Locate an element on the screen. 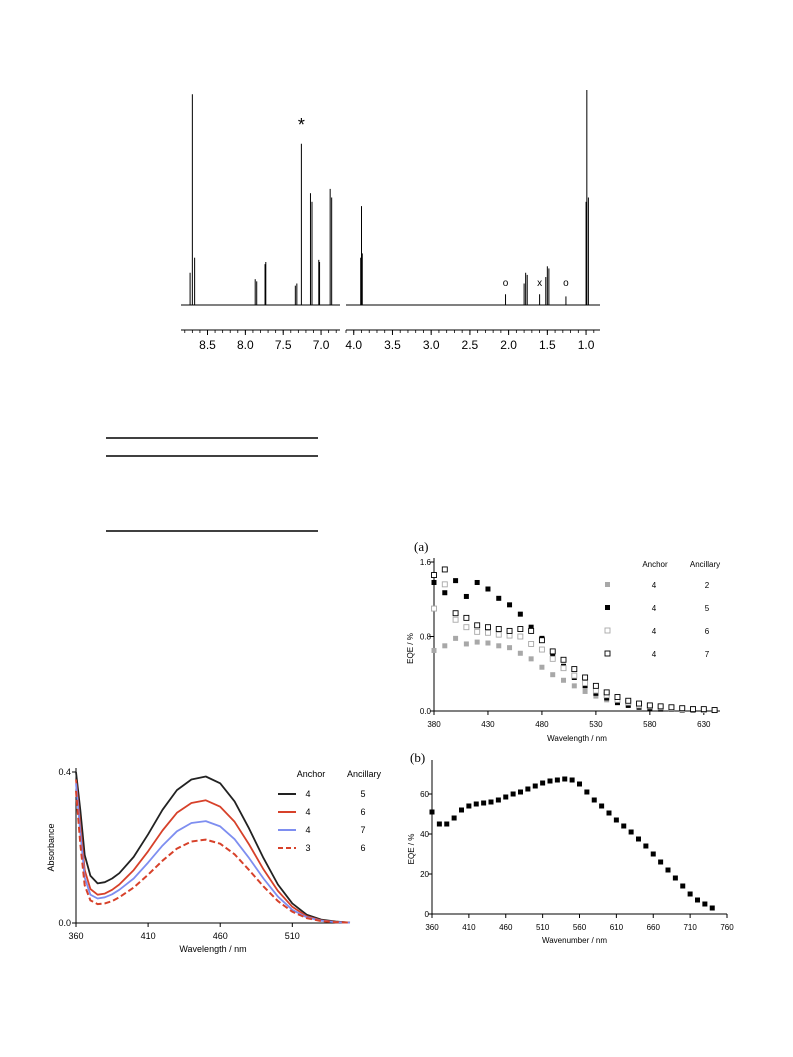 The height and width of the screenshot is (1057, 793). x-tick-label: 430 is located at coordinates (488, 724).